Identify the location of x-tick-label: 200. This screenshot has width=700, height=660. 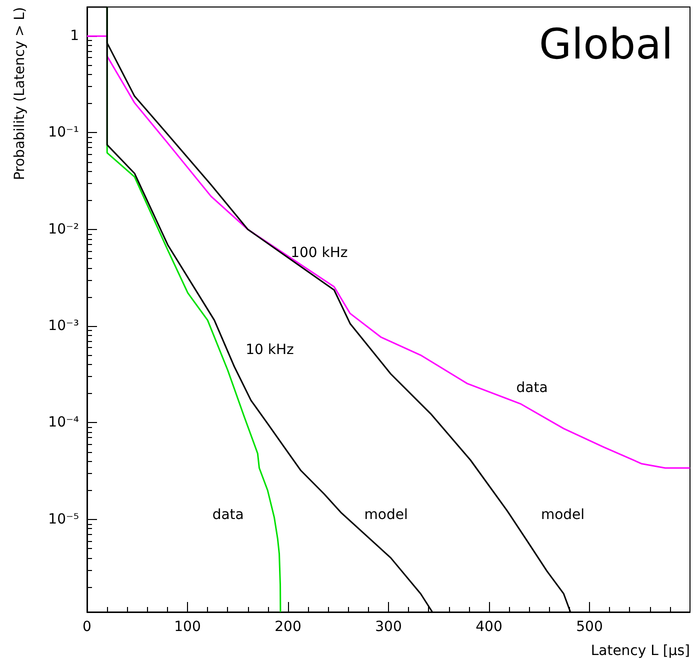
(288, 627).